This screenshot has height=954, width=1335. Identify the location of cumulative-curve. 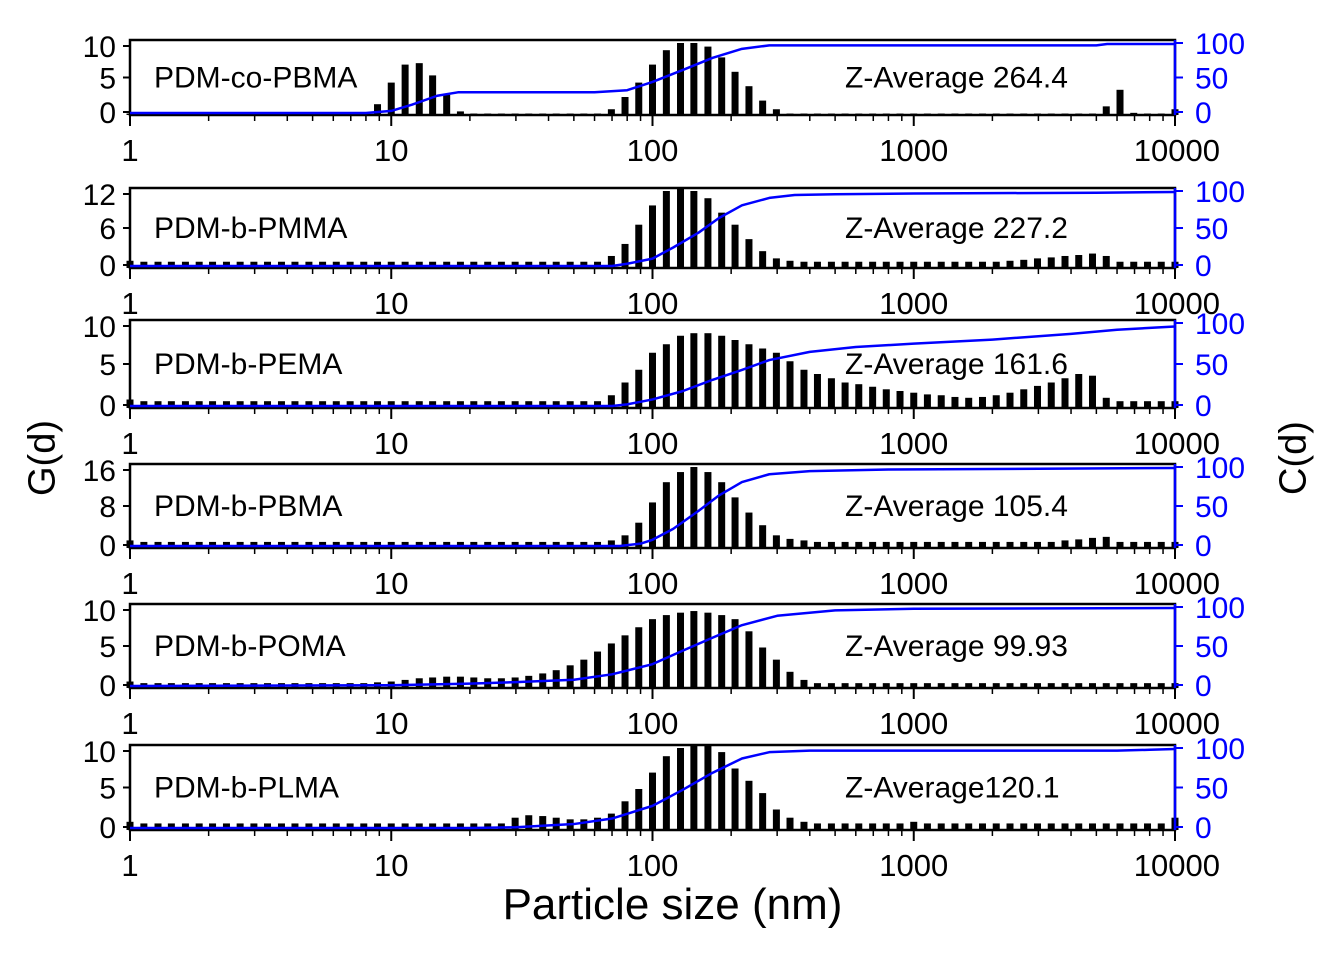
(652, 78).